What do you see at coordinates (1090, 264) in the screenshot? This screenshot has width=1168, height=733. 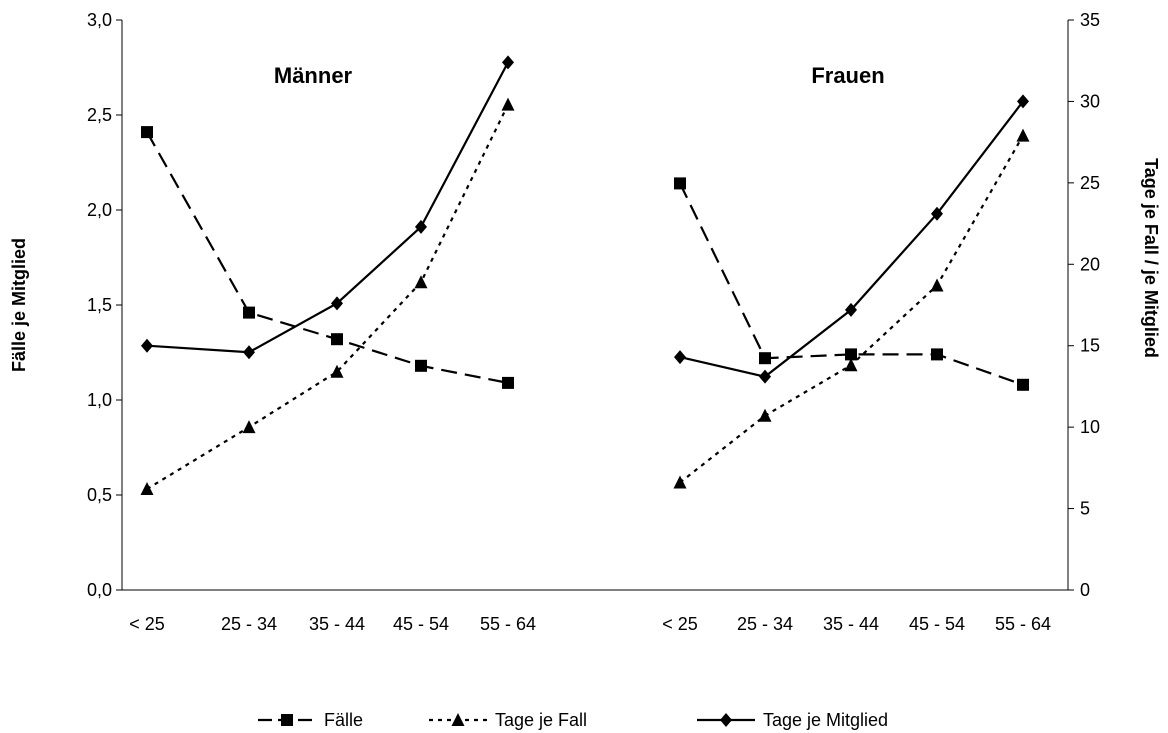 I see `right-tick-label: 20` at bounding box center [1090, 264].